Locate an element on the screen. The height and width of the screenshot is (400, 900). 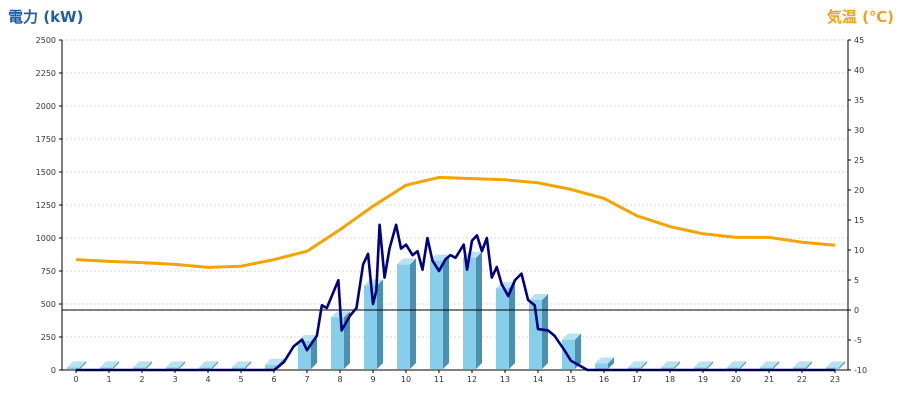
right-tick-label: 5 is located at coordinates (856, 280).